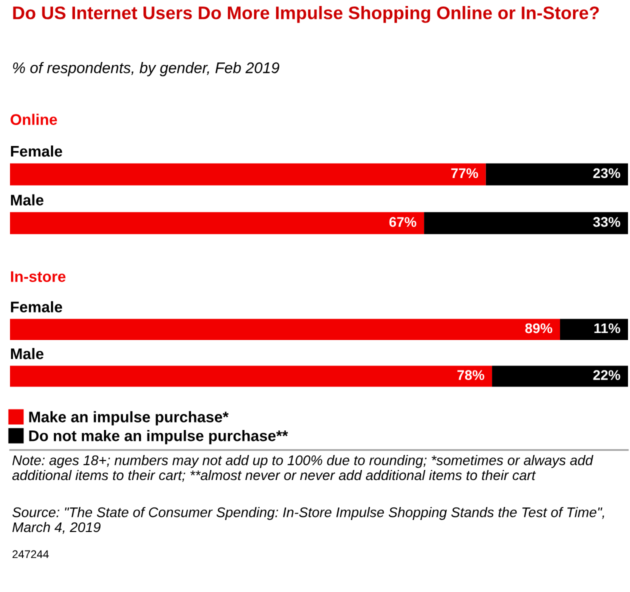 The image size is (630, 592). Describe the element at coordinates (129, 418) in the screenshot. I see `legend-label: Make an impulse purchase*` at that location.